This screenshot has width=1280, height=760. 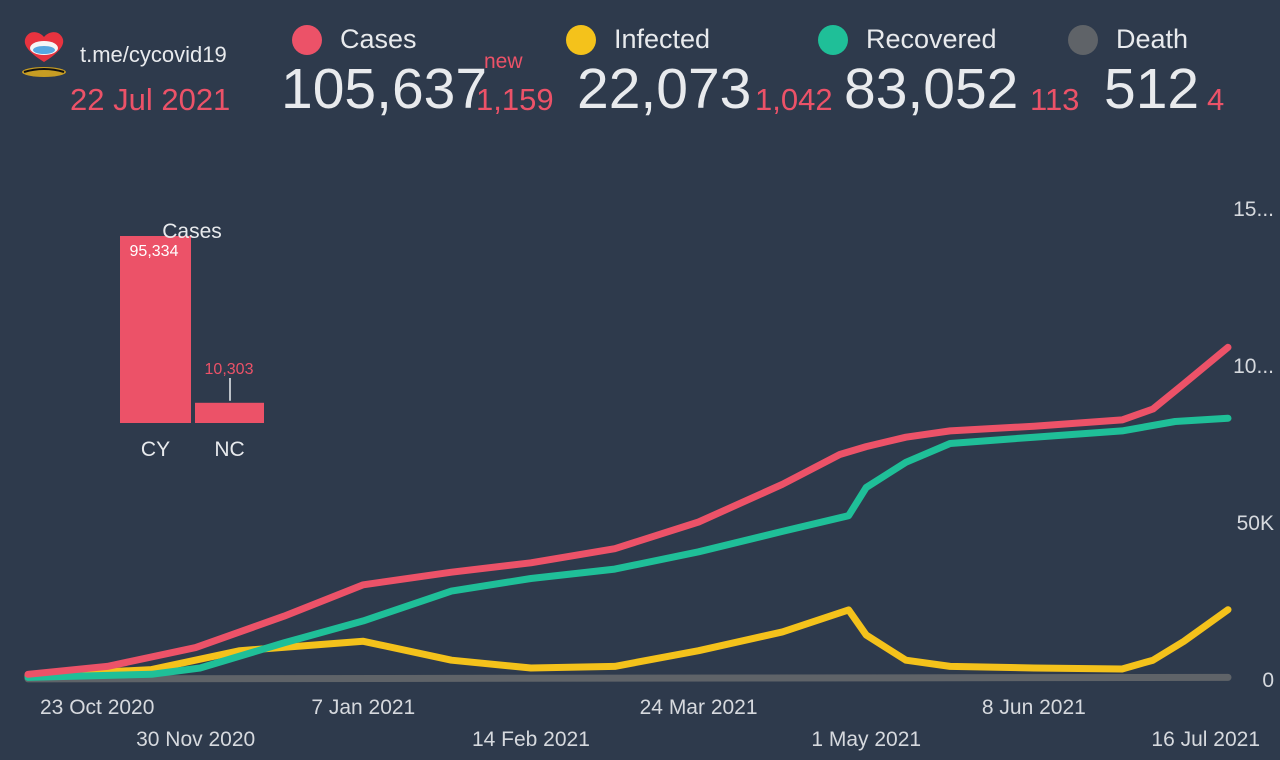 I want to click on series-line-death, so click(x=628, y=678).